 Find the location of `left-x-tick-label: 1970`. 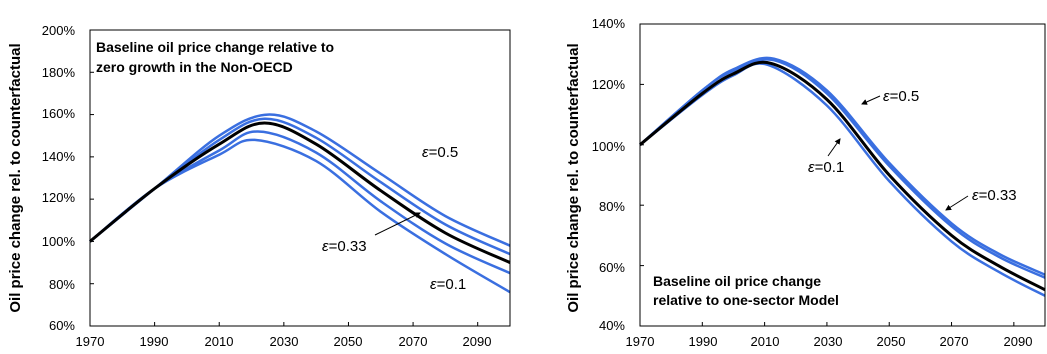

left-x-tick-label: 1970 is located at coordinates (90, 341).